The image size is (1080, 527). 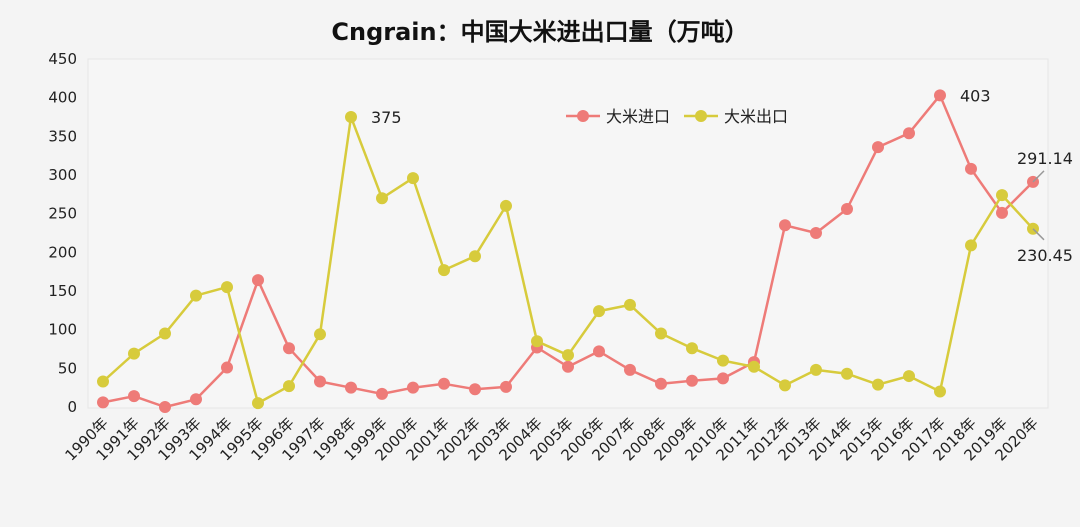 I want to click on legend: 大米进口 大米出口, so click(x=677, y=116).